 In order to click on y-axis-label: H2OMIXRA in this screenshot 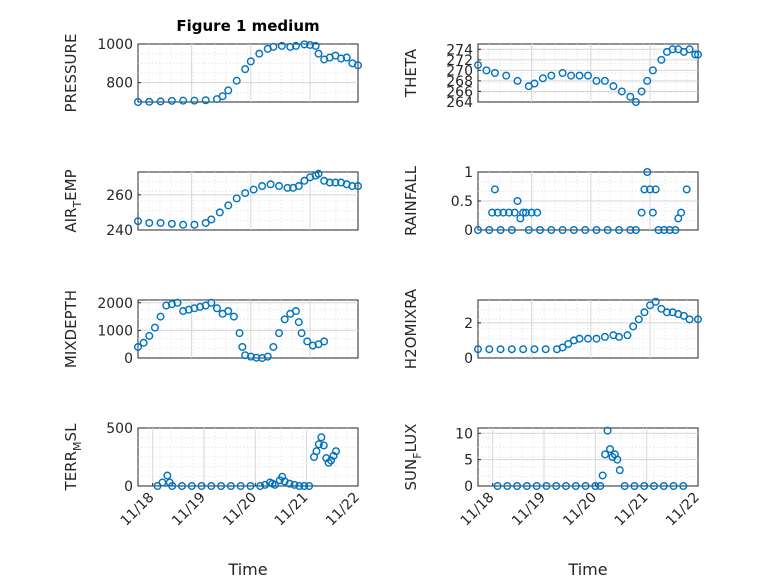, I will do `click(411, 328)`.